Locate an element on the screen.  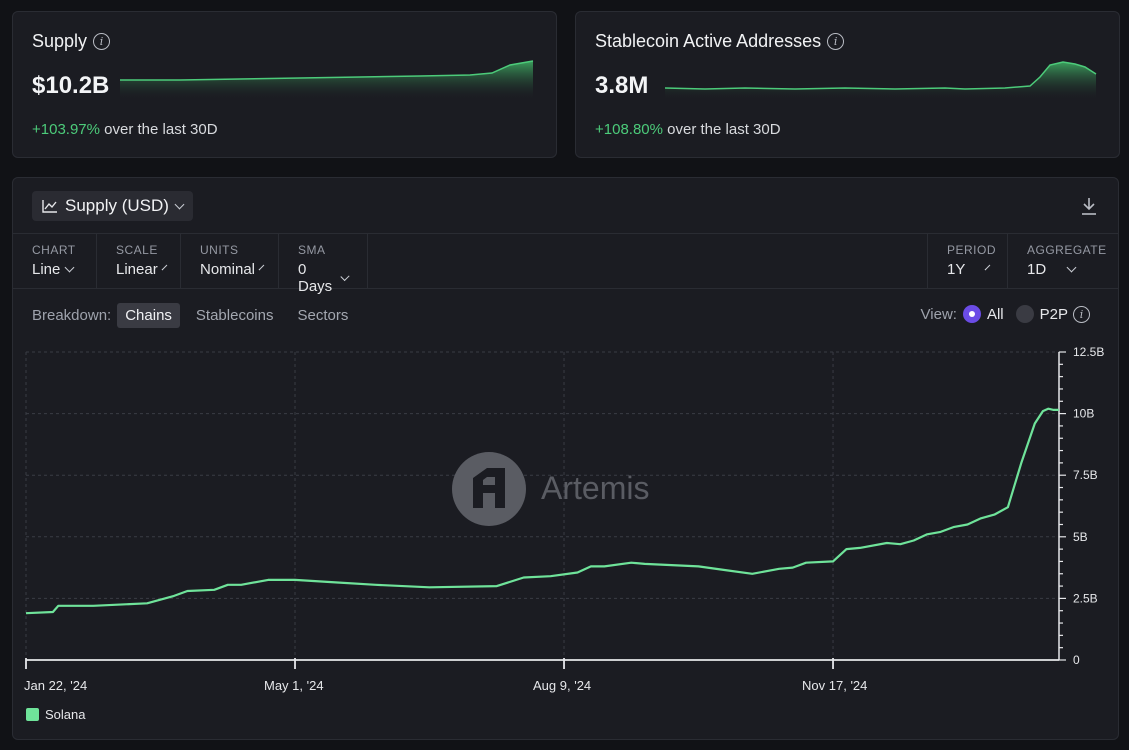
y-tick-label: 2.5B is located at coordinates (1085, 598).